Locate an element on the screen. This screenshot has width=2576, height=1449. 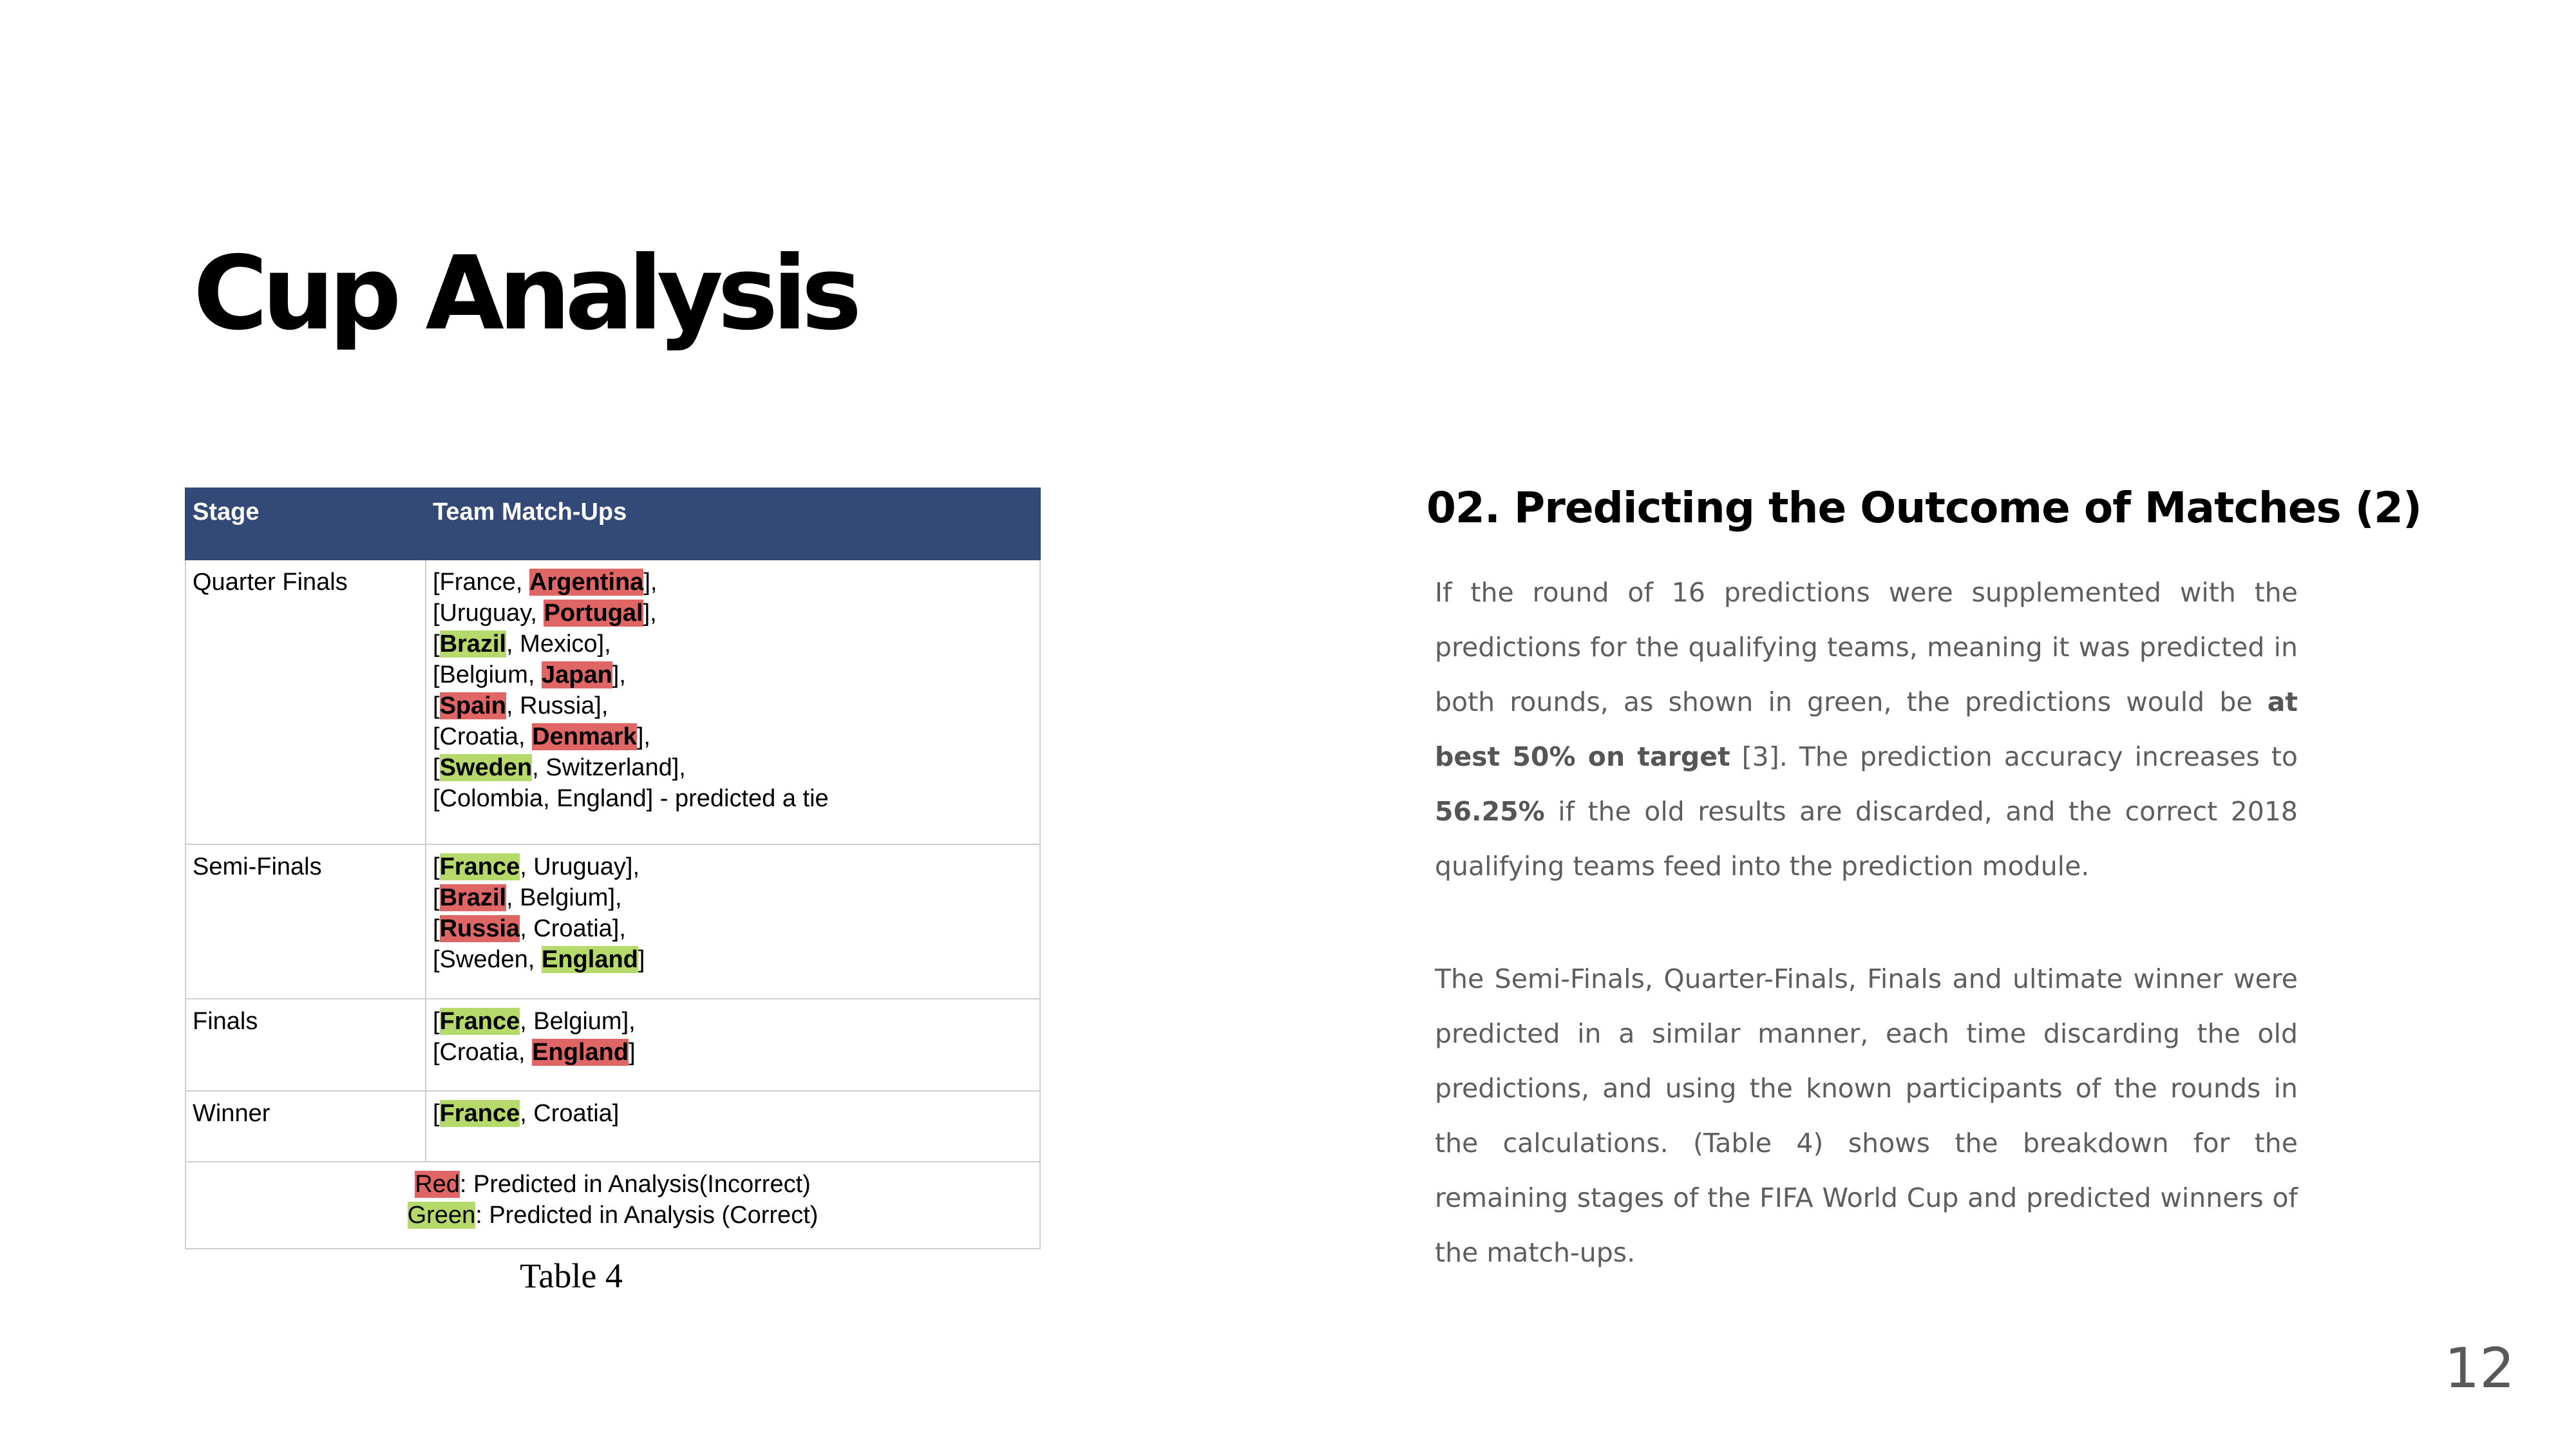
matchup-text: , Mexico], is located at coordinates (558, 644).